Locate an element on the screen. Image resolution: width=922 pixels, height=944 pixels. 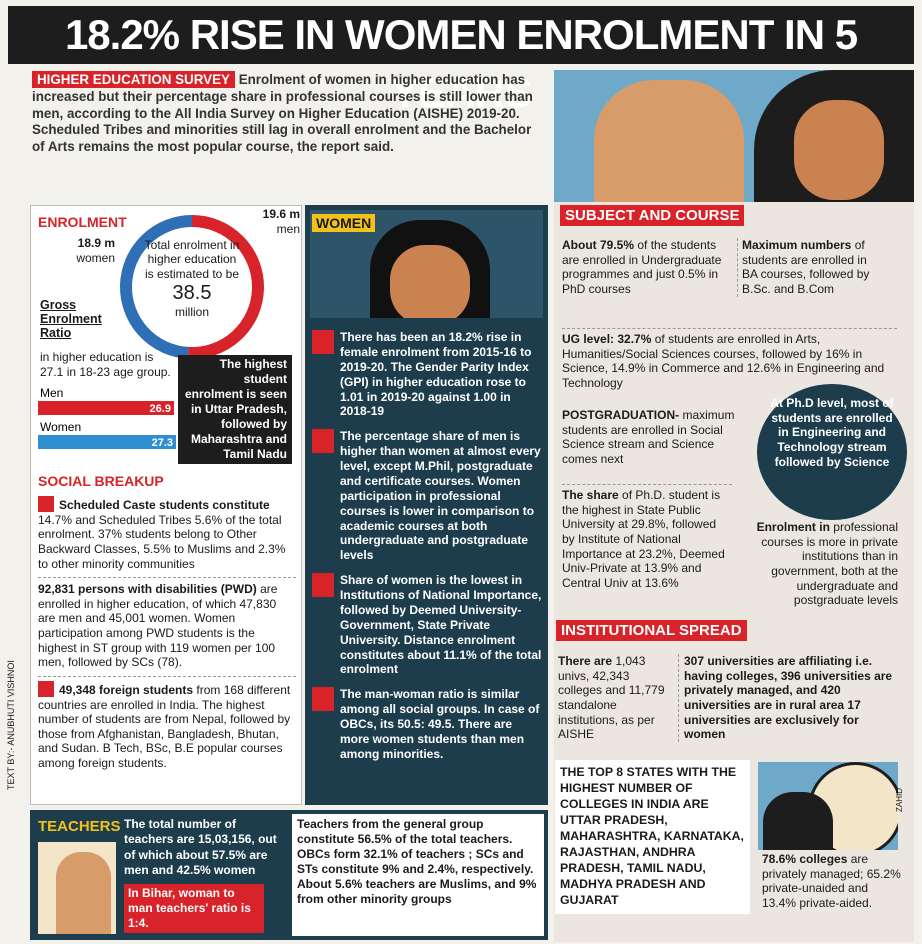
institutional-heading: INSTITUTIONAL SPREAD is located at coordinates (651, 630).